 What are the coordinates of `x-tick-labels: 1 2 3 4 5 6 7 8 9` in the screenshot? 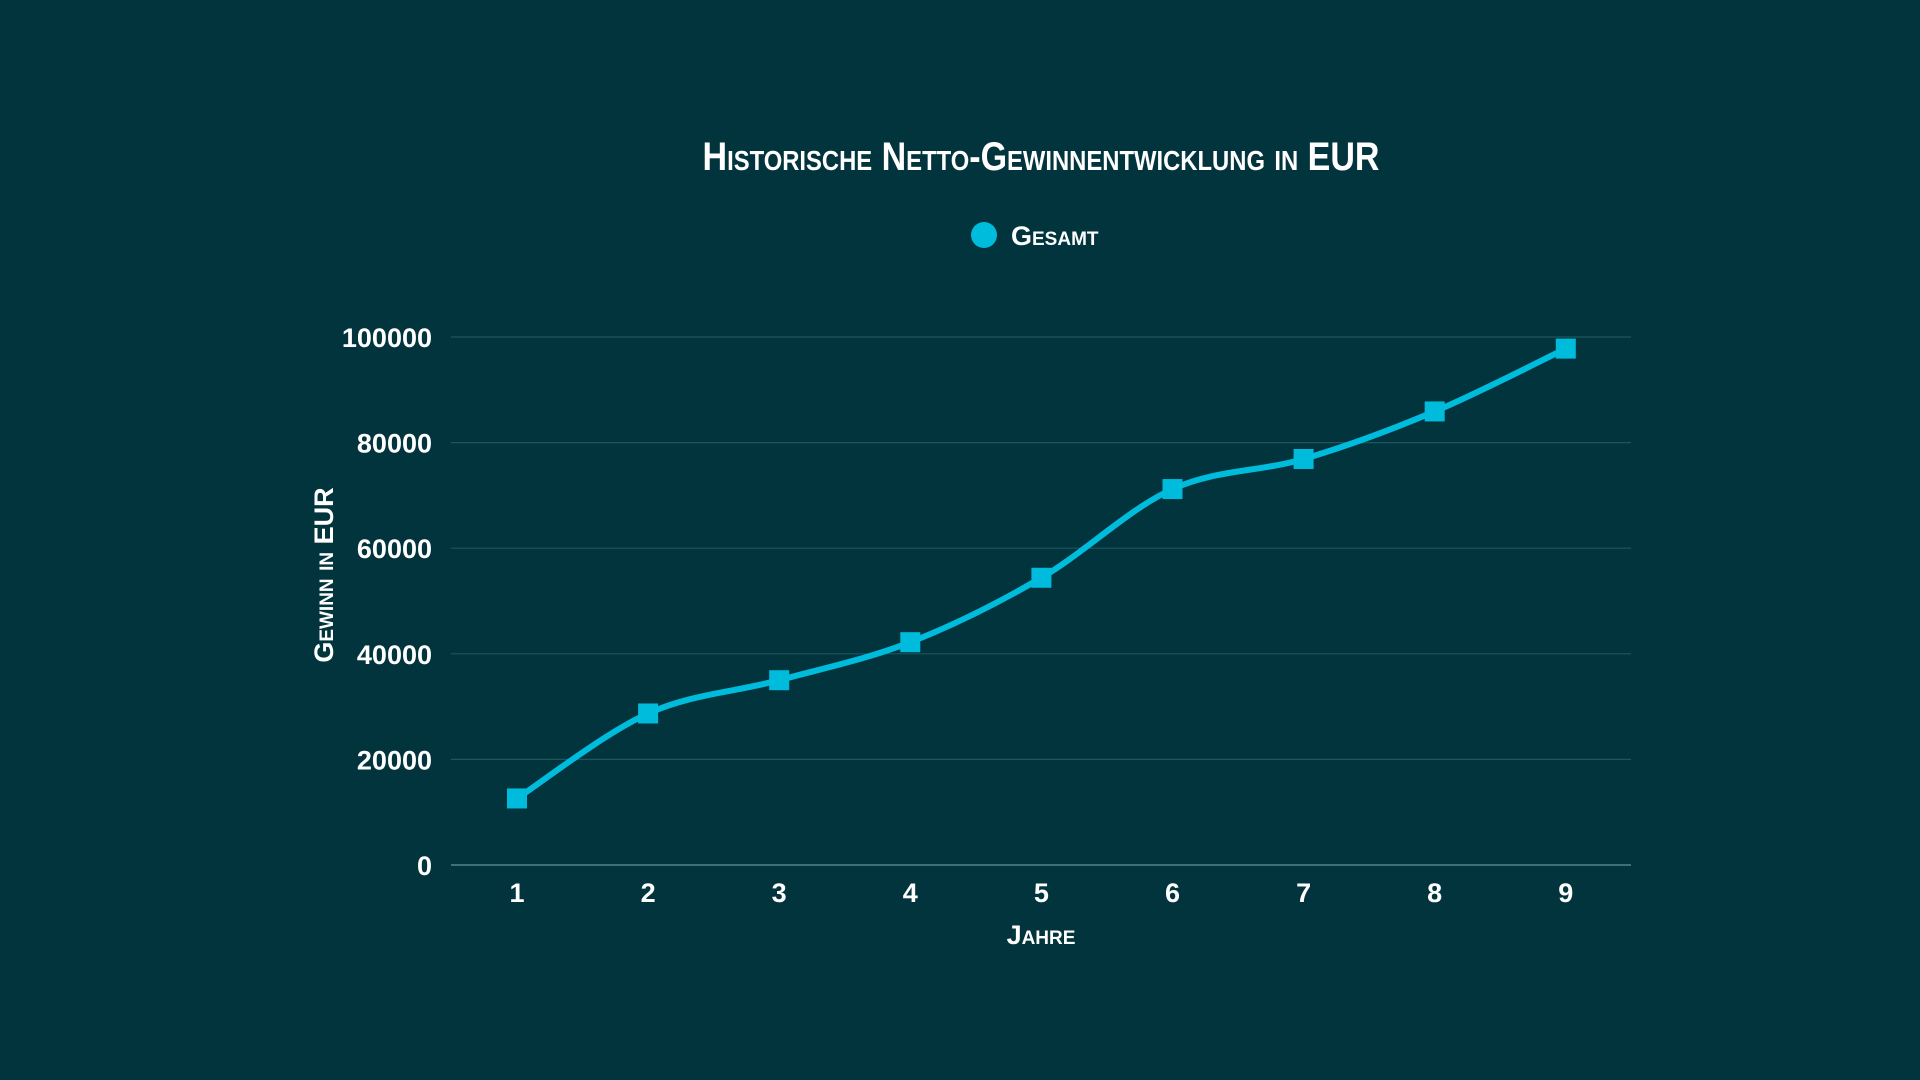 It's located at (1041, 893).